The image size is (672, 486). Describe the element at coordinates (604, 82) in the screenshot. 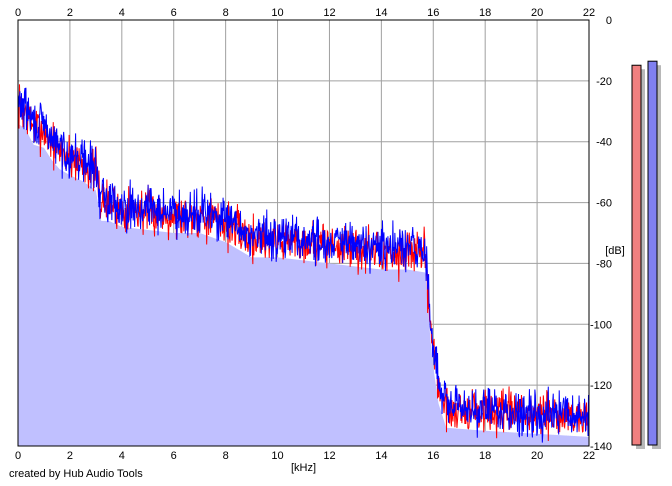

I see `y-tick-1: -20` at that location.